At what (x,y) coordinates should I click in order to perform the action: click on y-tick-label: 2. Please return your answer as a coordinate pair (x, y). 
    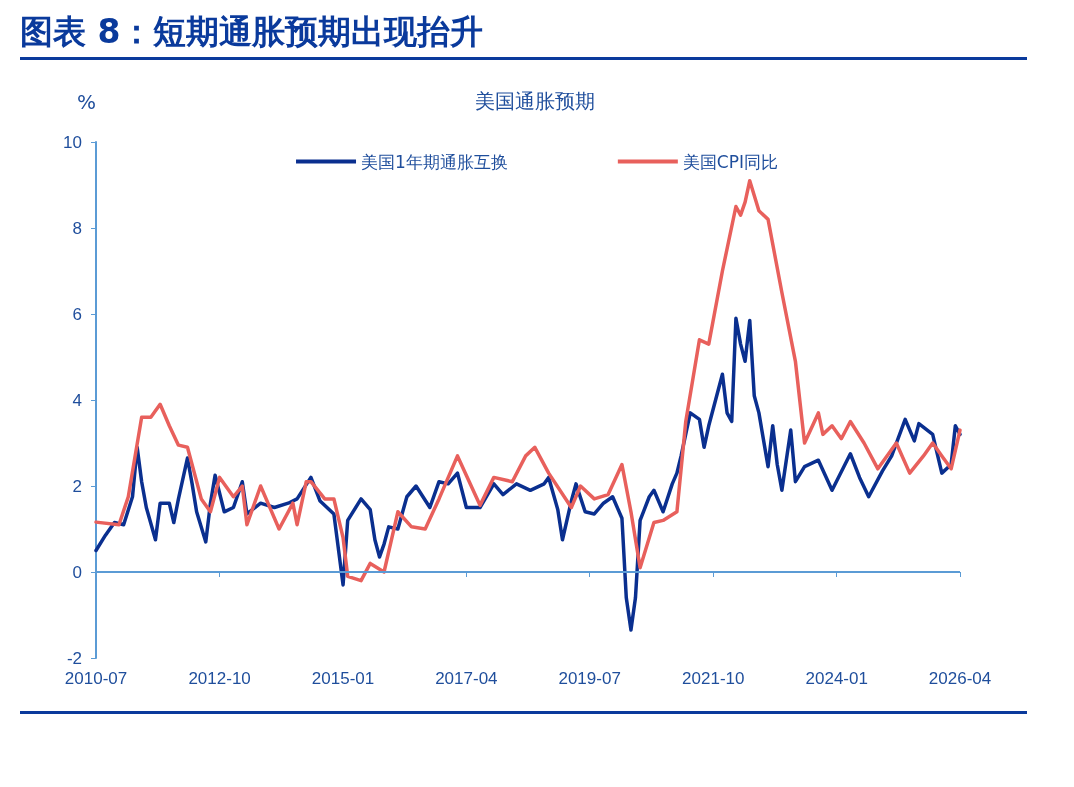
    Looking at the image, I should click on (77, 486).